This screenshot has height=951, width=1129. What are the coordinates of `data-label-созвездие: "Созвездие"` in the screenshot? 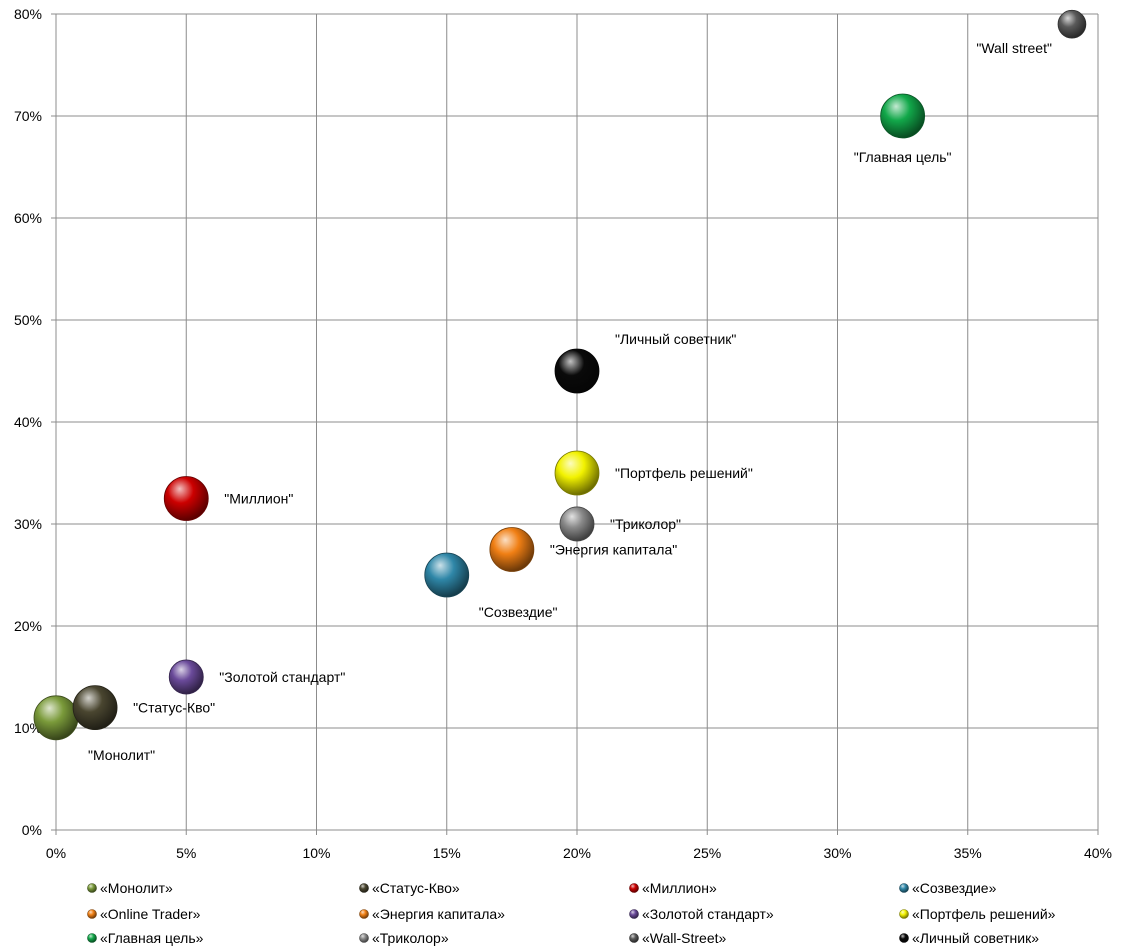 It's located at (518, 612).